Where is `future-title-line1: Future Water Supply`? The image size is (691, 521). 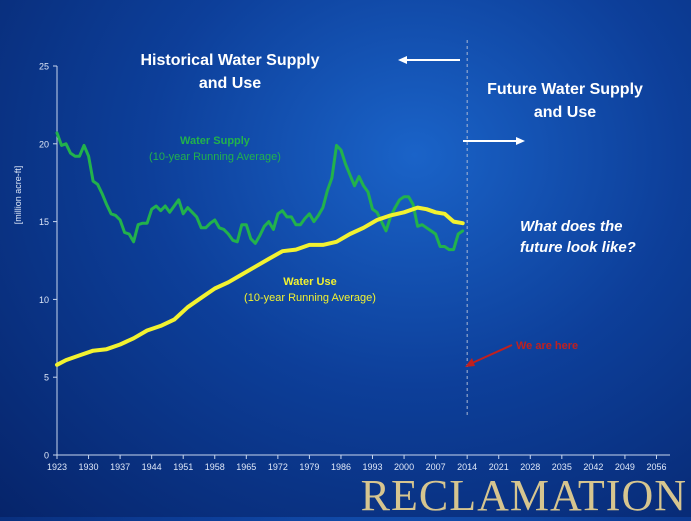 future-title-line1: Future Water Supply is located at coordinates (565, 89).